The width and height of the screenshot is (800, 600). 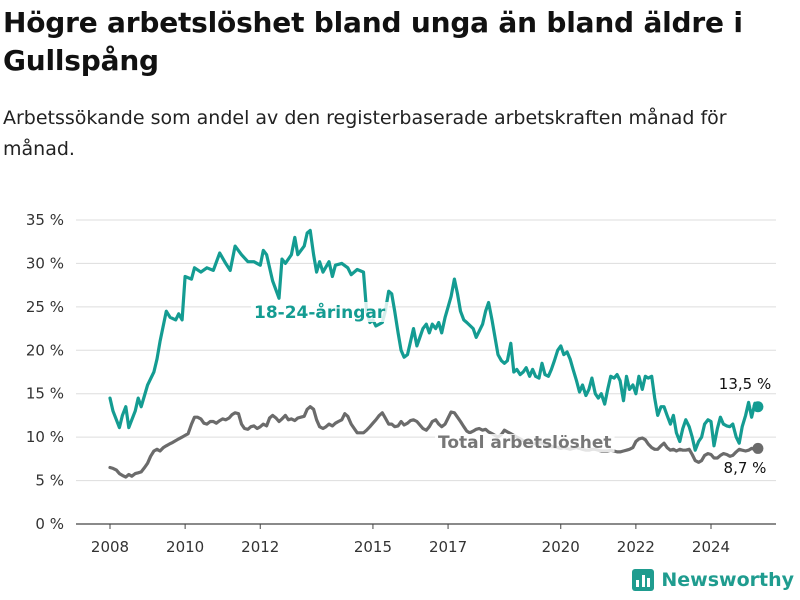 I want to click on x-tick-label: 2010, so click(x=185, y=547).